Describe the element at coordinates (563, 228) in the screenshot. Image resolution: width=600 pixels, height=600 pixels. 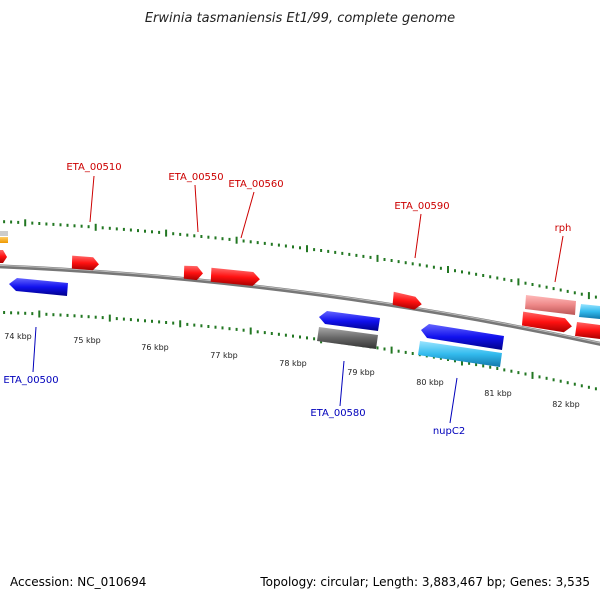
I see `gene-label: rph` at that location.